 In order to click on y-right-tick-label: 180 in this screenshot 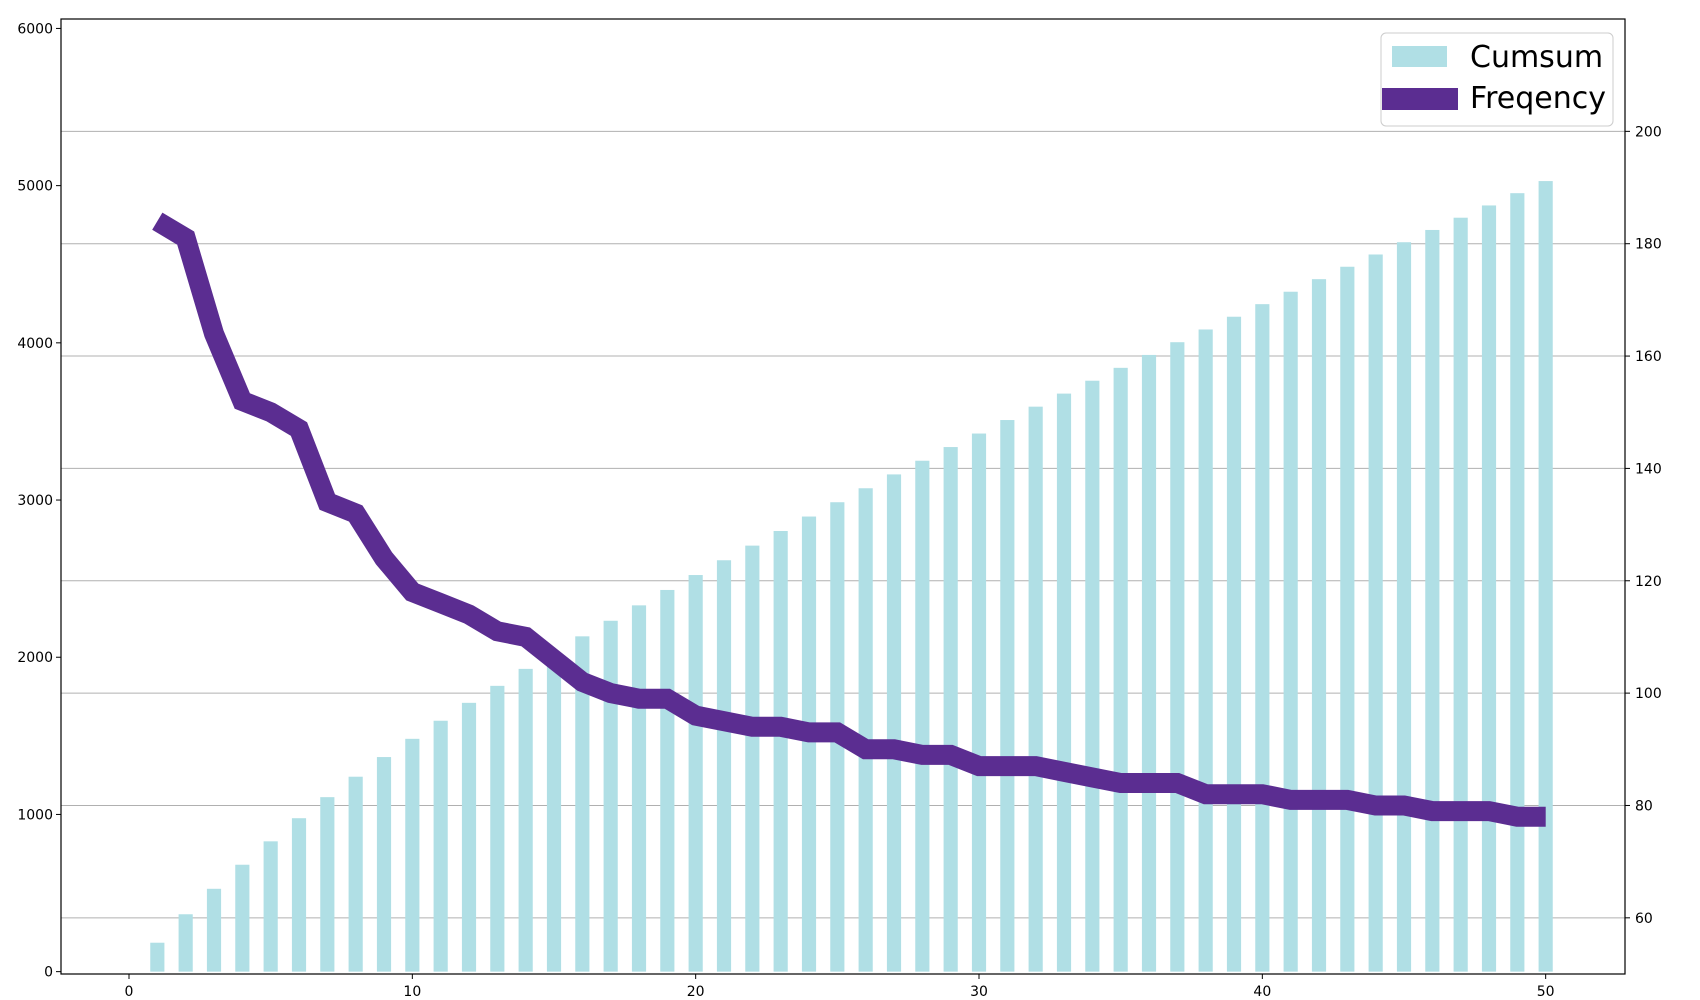, I will do `click(1648, 245)`.